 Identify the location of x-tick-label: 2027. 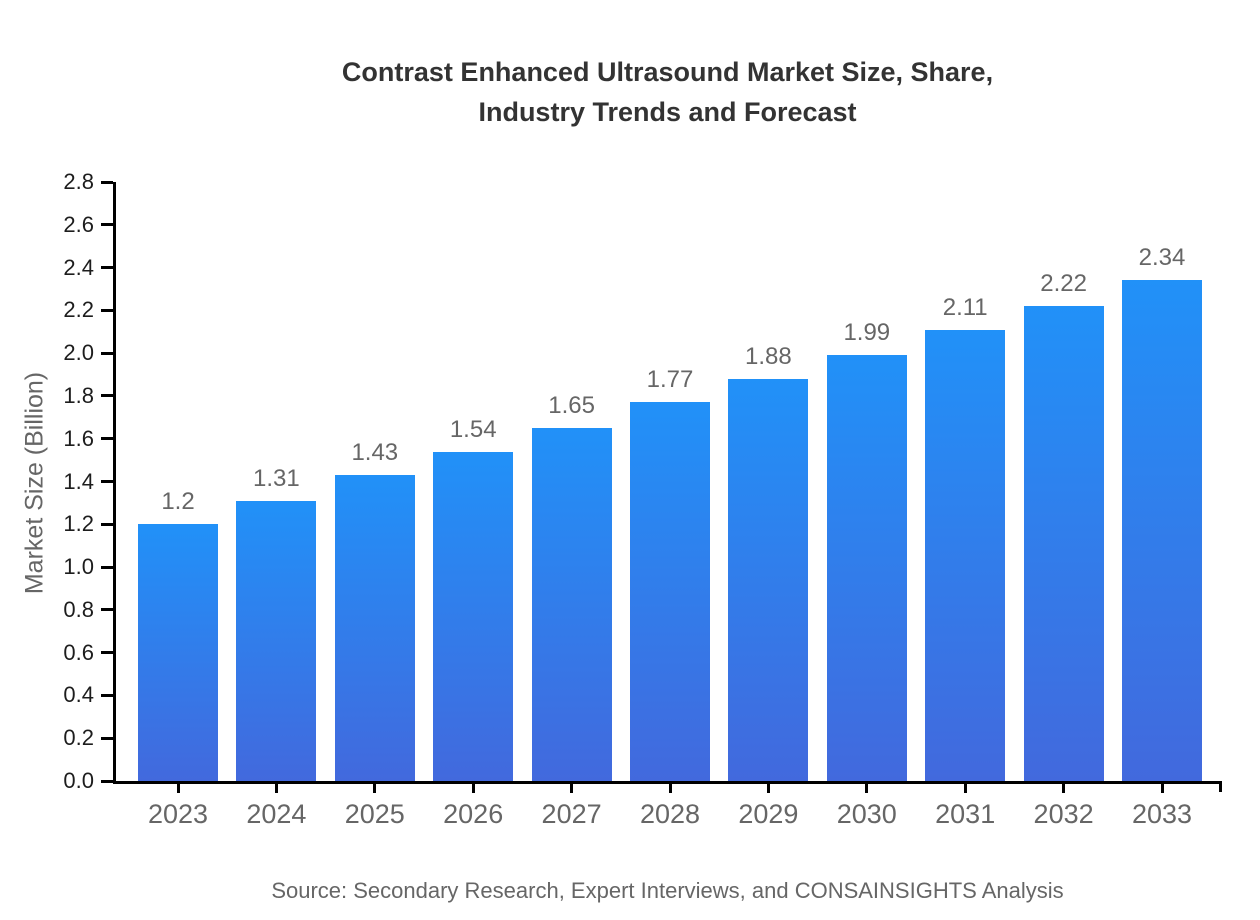
(571, 814).